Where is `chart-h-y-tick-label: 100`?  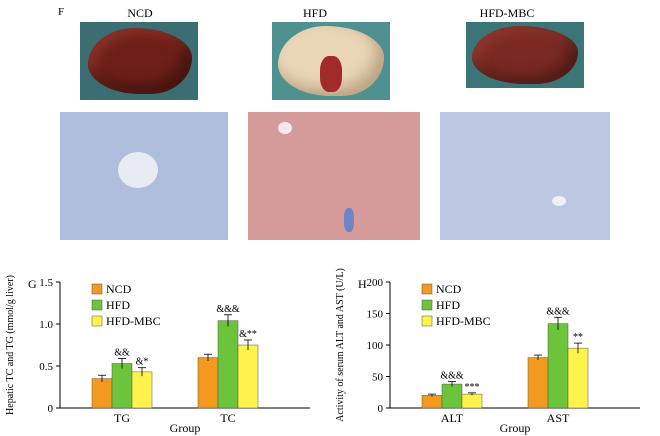
chart-h-y-tick-label: 100 is located at coordinates (375, 346).